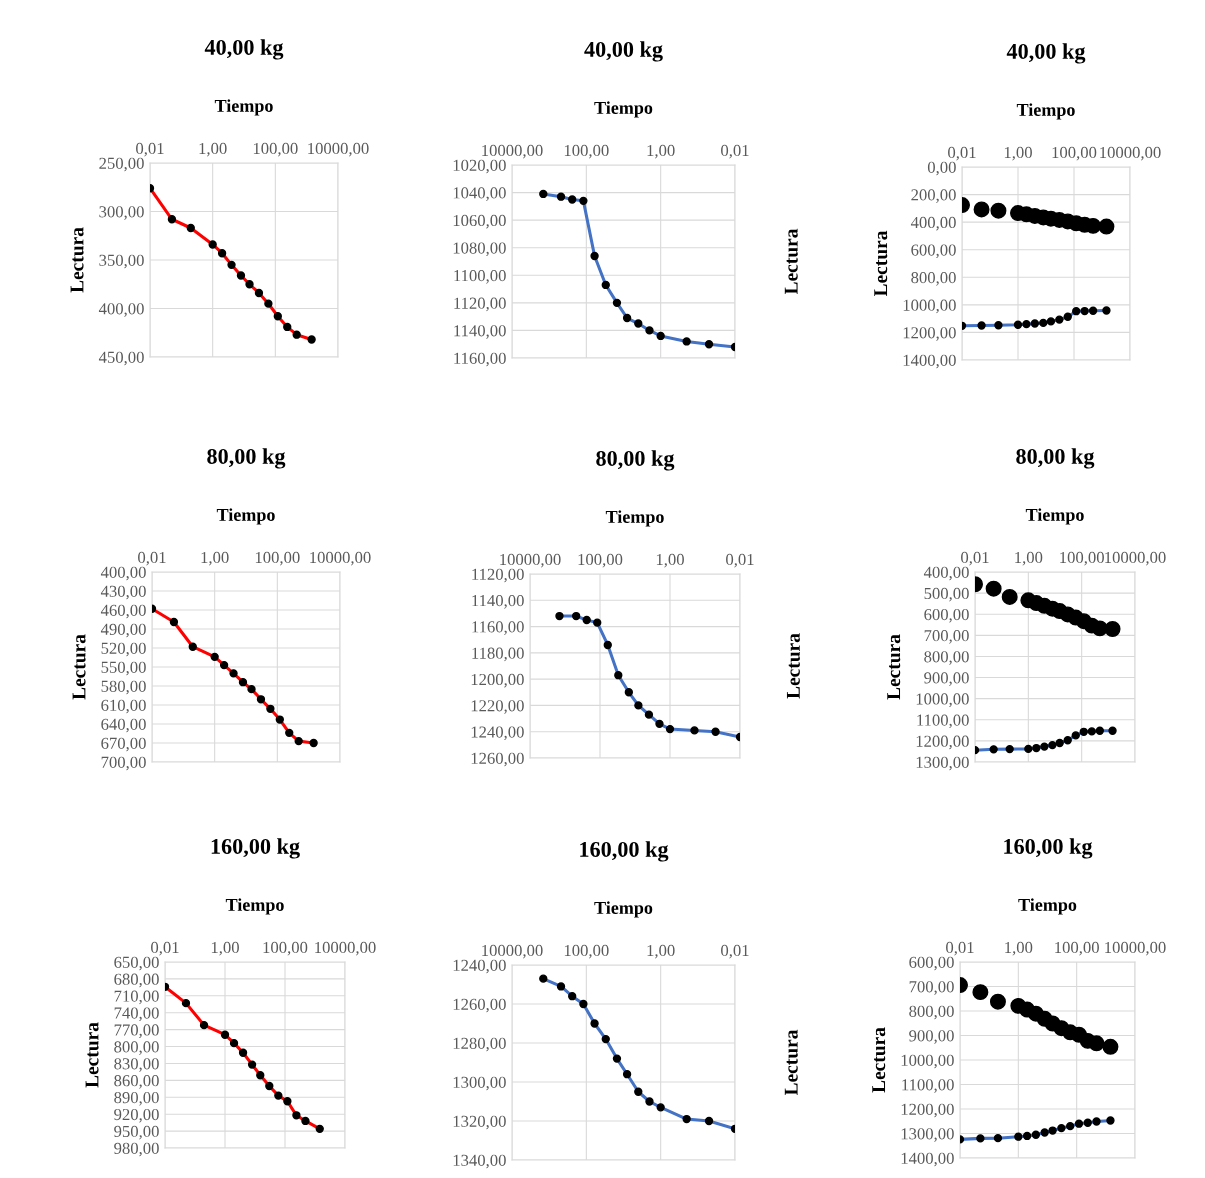  Describe the element at coordinates (479, 194) in the screenshot. I see `y-tick-label: 1040,00` at that location.